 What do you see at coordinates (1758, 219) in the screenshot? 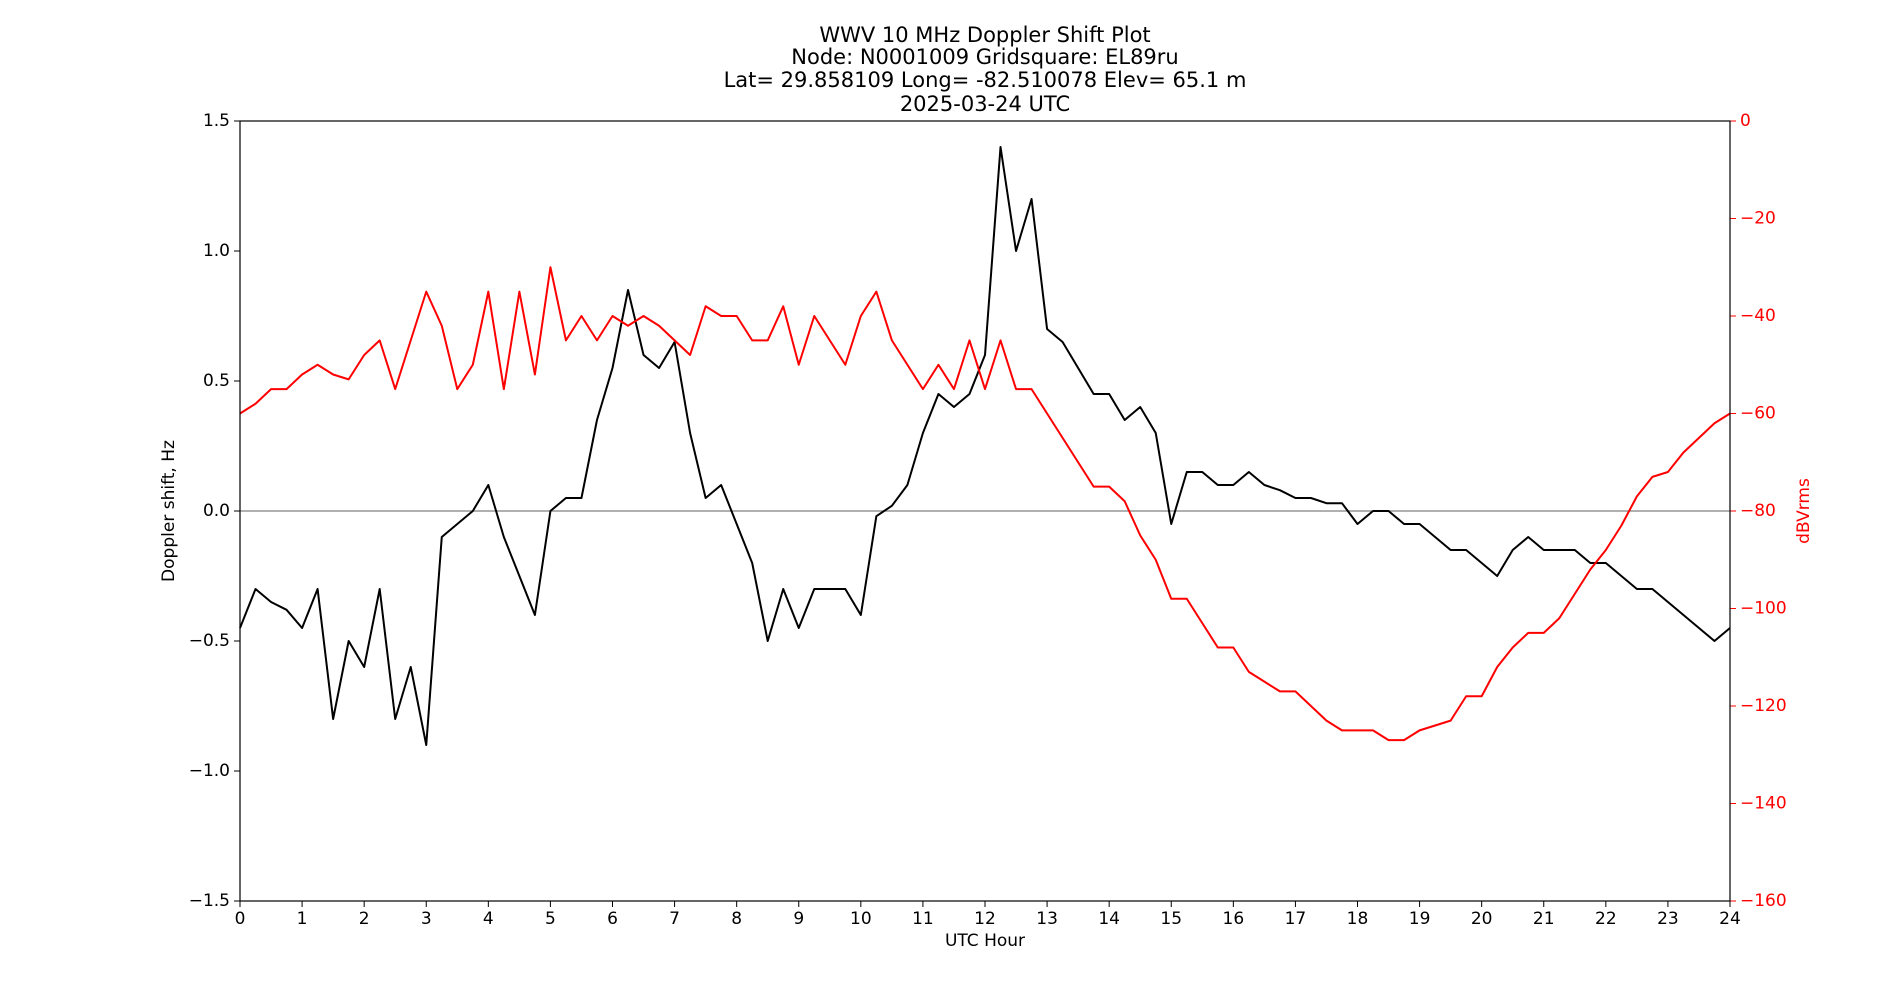
I see `y2-tick-label: −20` at bounding box center [1758, 219].